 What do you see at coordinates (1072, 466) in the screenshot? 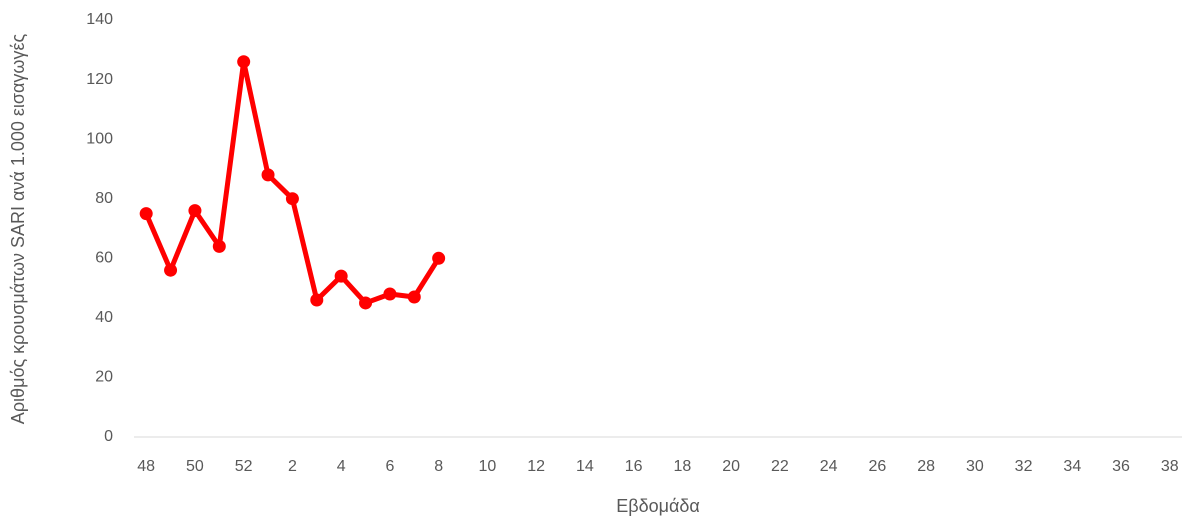
I see `x-tick-label: 34` at bounding box center [1072, 466].